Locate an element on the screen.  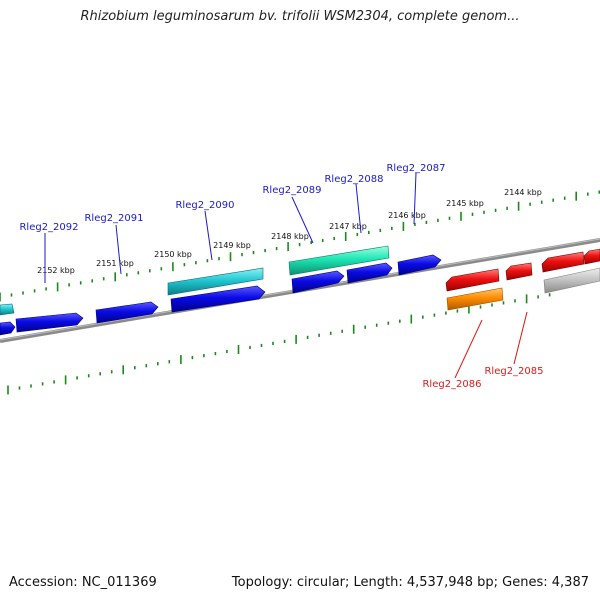
reverse-strand-genes is located at coordinates (522, 279).